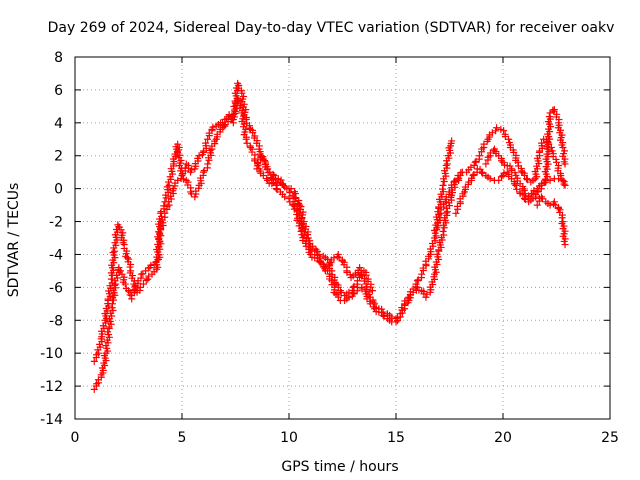  What do you see at coordinates (289, 438) in the screenshot?
I see `x-tick-label: 10` at bounding box center [289, 438].